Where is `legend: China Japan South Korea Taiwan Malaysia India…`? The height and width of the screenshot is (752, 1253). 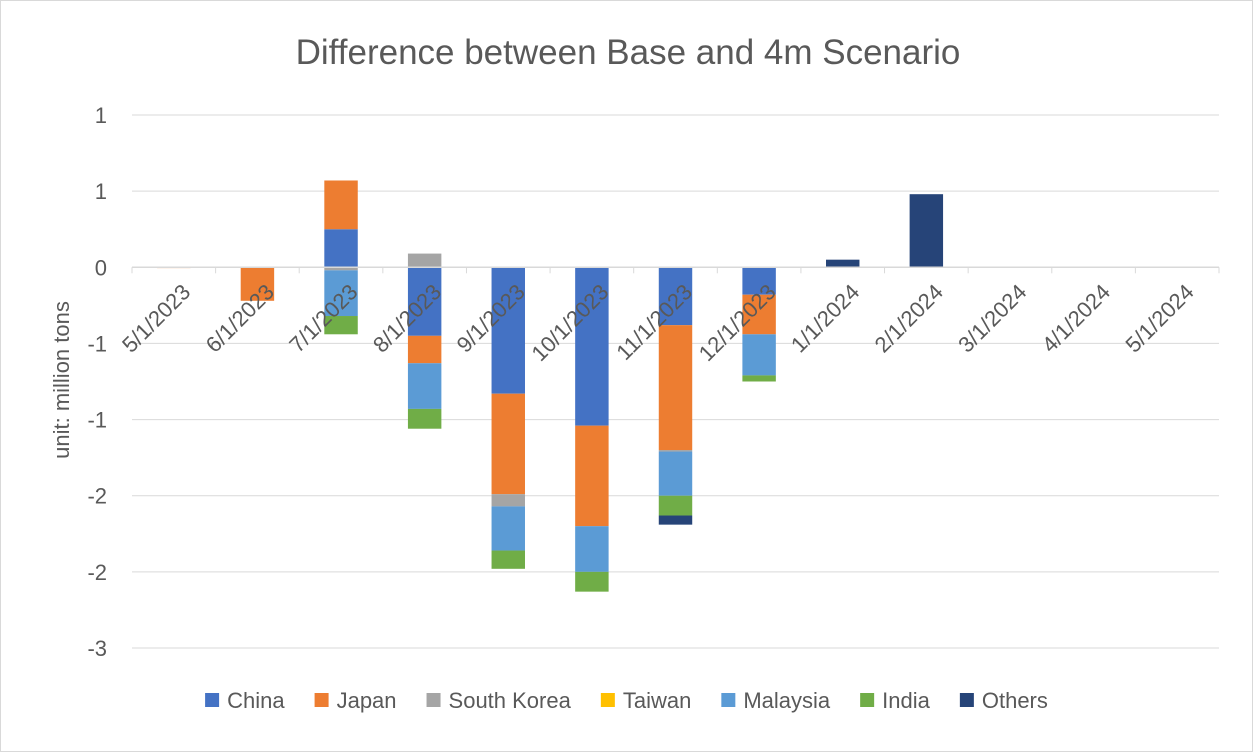
legend: China Japan South Korea Taiwan Malaysia India… is located at coordinates (626, 700).